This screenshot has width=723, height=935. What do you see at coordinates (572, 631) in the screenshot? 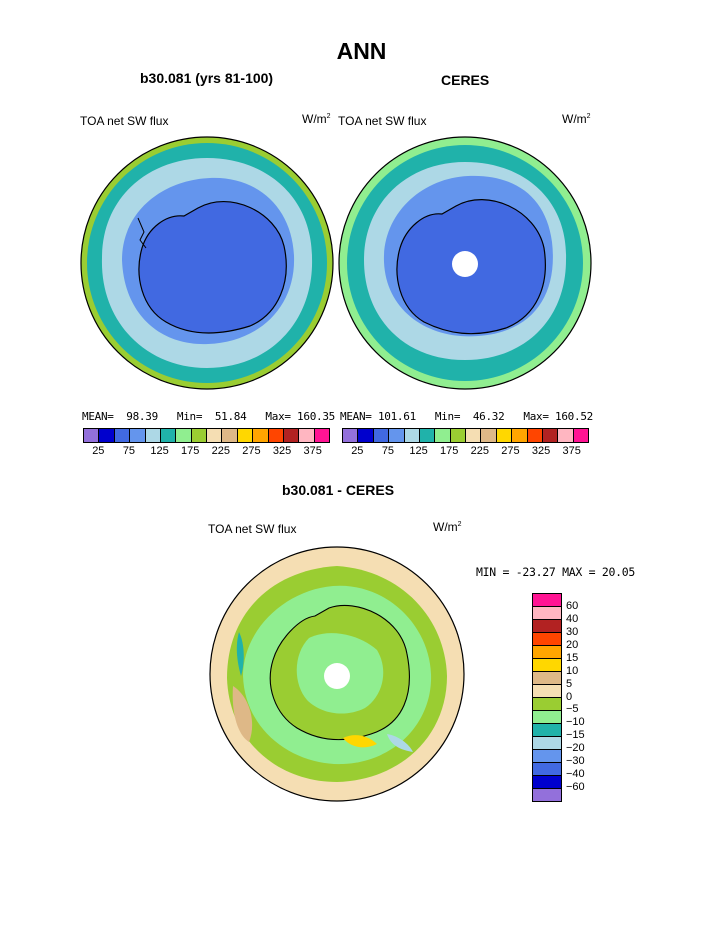
I see `colorbar-tick-label: 30` at bounding box center [572, 631].